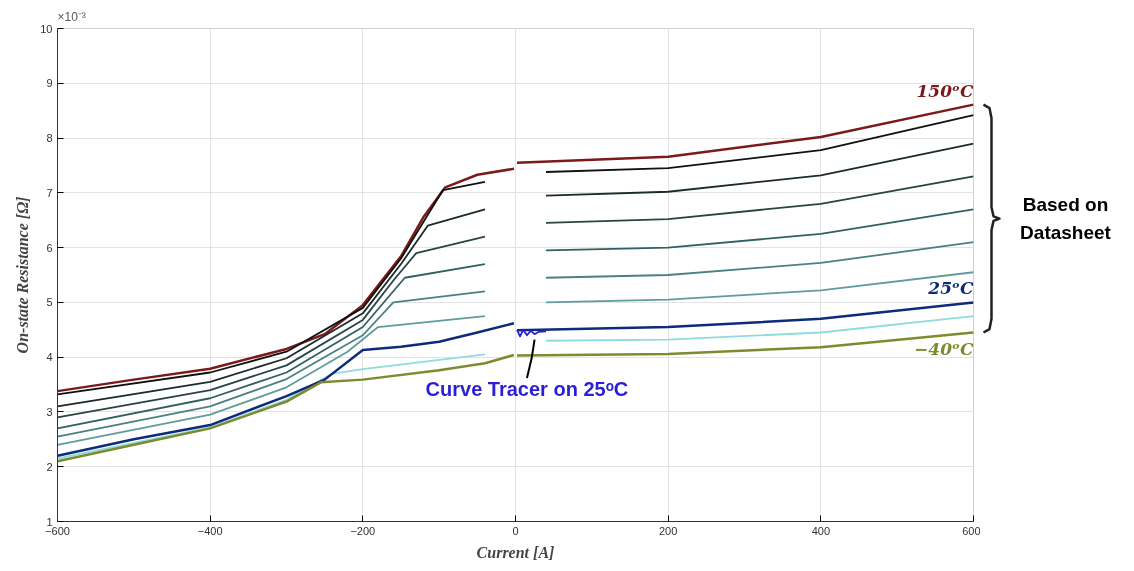 This screenshot has height=571, width=1134. What do you see at coordinates (363, 530) in the screenshot?
I see `x-tick-label: −200` at bounding box center [363, 530].